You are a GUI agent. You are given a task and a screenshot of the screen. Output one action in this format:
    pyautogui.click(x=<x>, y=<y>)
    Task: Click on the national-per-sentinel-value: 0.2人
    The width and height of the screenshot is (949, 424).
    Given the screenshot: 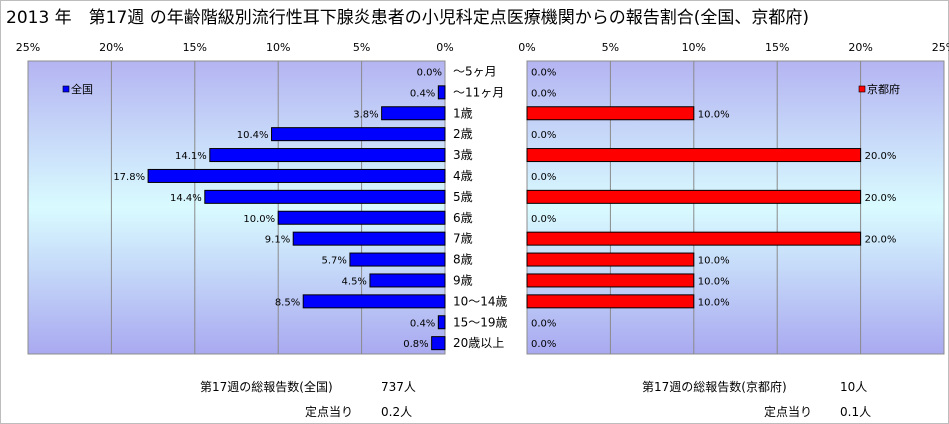 What is the action you would take?
    pyautogui.click(x=397, y=412)
    